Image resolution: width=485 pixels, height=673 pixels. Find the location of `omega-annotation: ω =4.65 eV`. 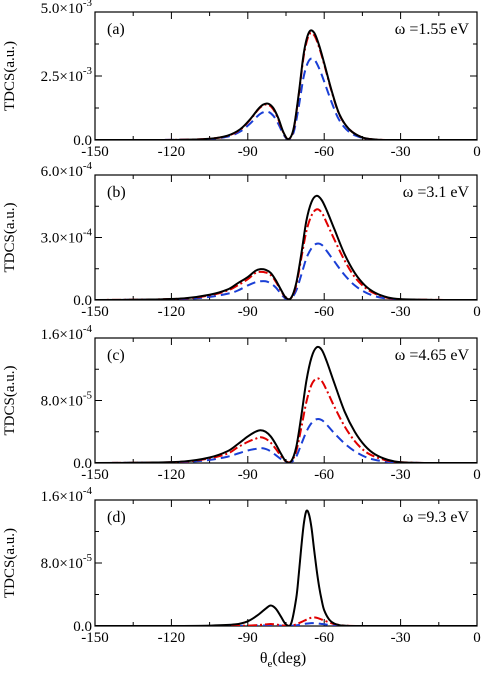

omega-annotation: ω =4.65 eV is located at coordinates (432, 355).